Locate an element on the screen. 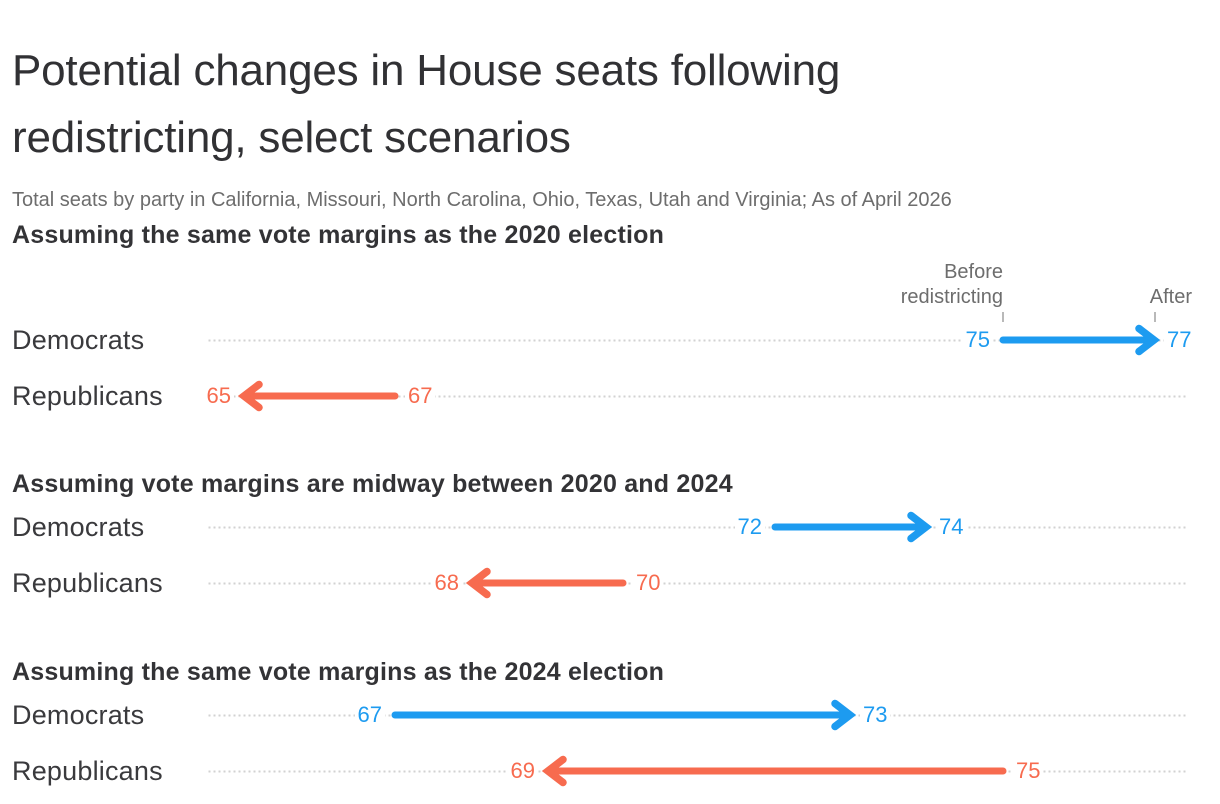  chart-row: Democrats 72 74 is located at coordinates (600, 527).